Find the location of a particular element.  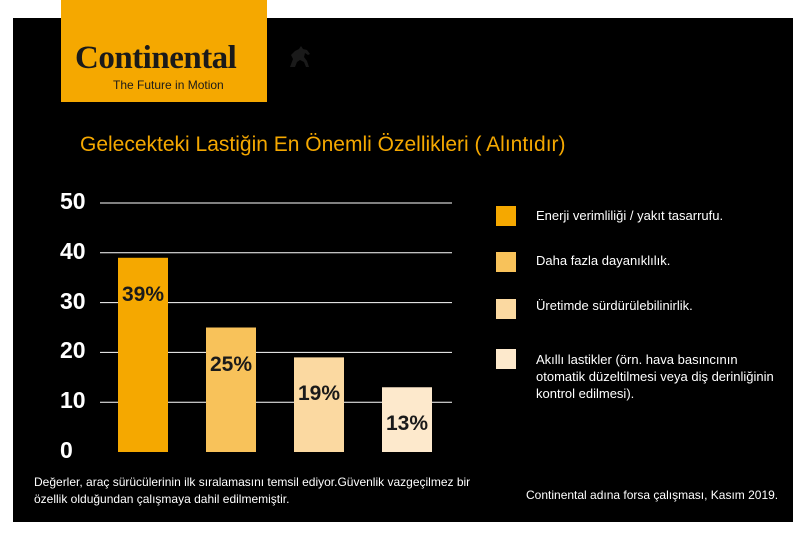

logo-box: Continental The Future in Motion is located at coordinates (185, 51).